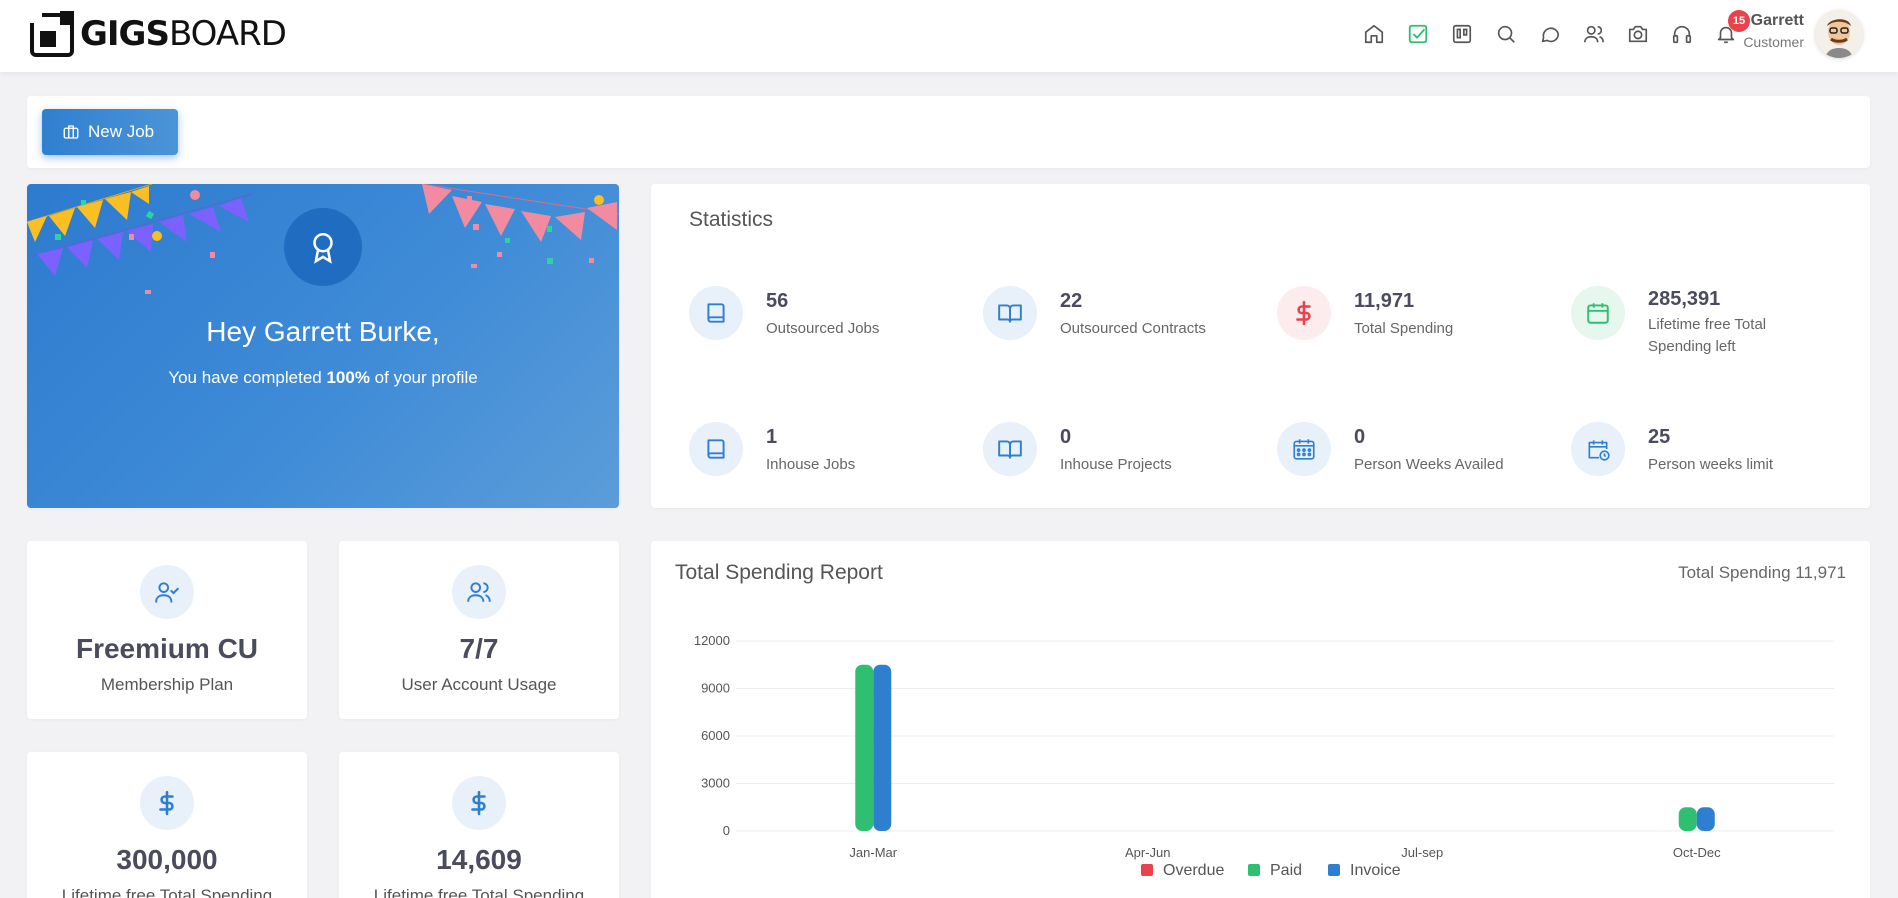 Image resolution: width=1898 pixels, height=898 pixels. I want to click on profile-completion-text: You have completed 100% of your profile, so click(323, 377).